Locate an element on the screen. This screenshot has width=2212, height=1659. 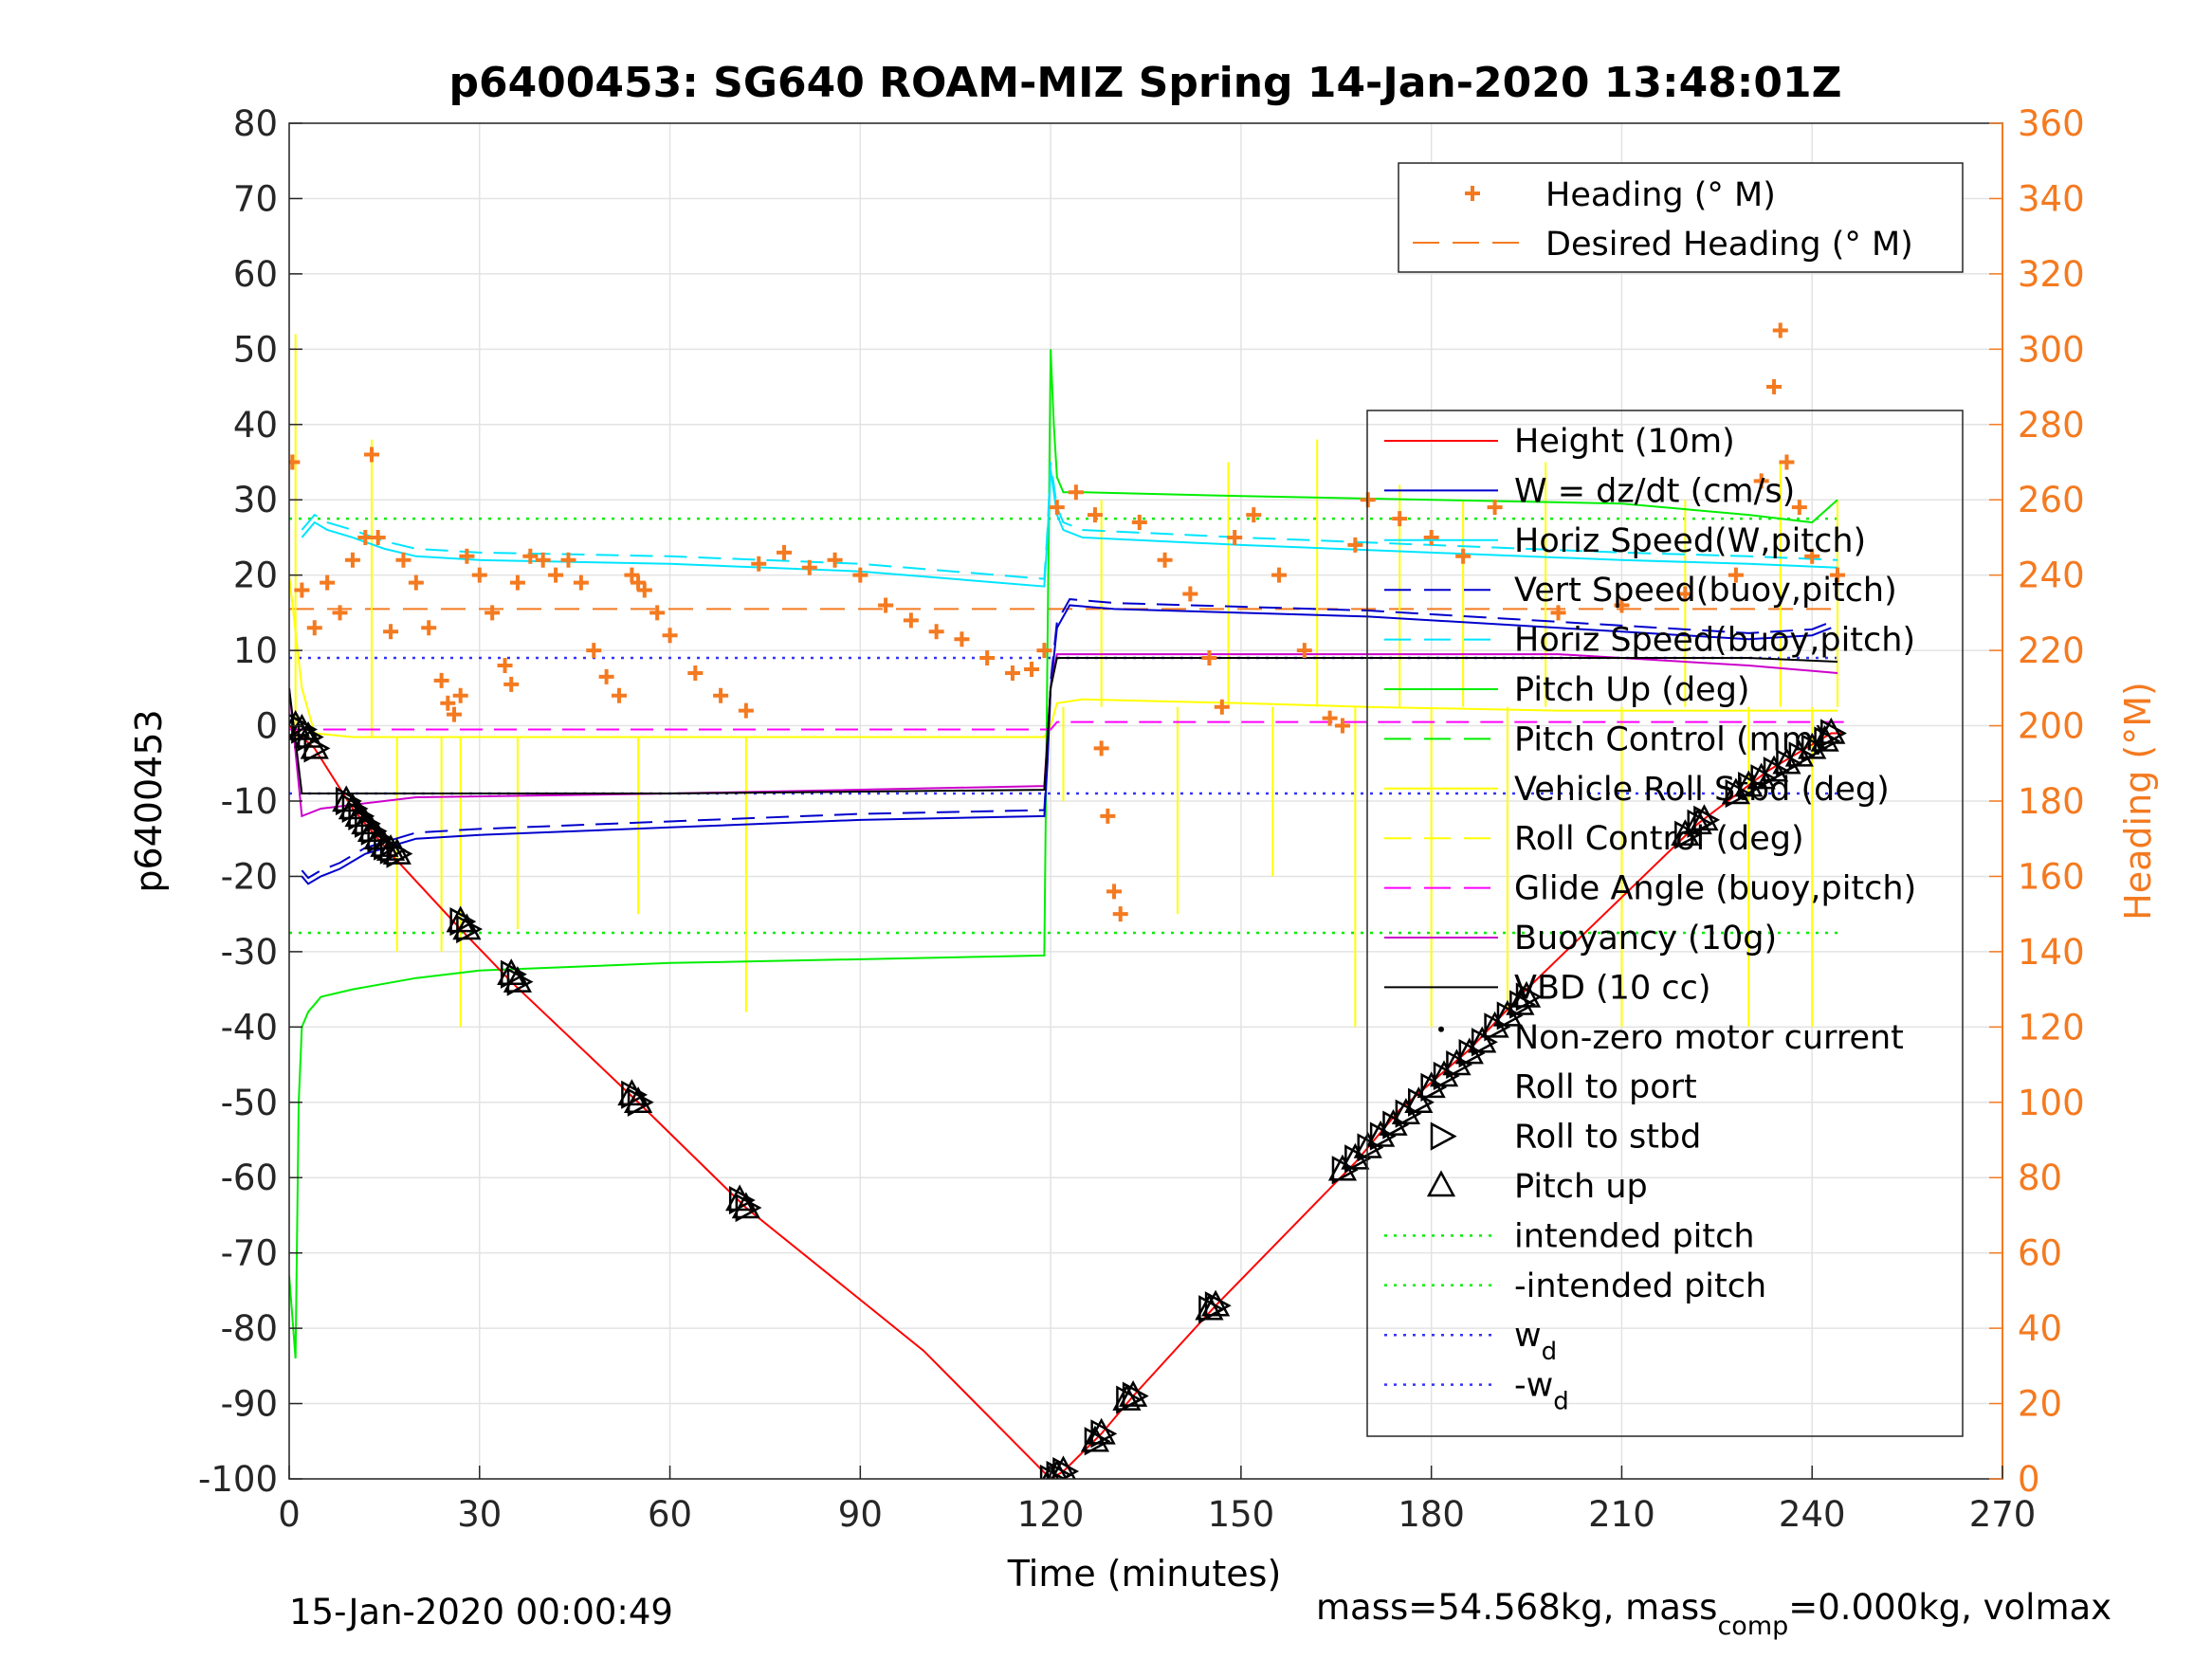
y-tick-label-left: 30 is located at coordinates (255, 500).